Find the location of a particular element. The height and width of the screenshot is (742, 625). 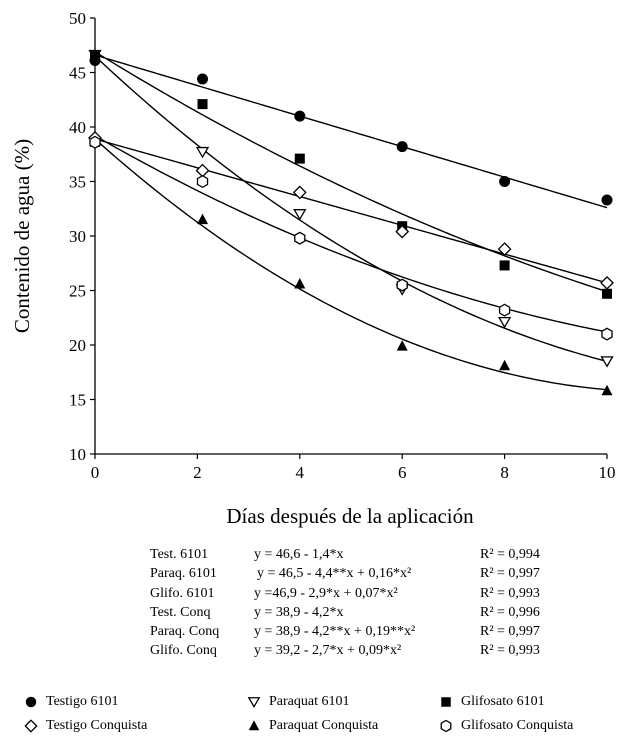

legend-item: Glifosato 6101 is located at coordinates (492, 702).